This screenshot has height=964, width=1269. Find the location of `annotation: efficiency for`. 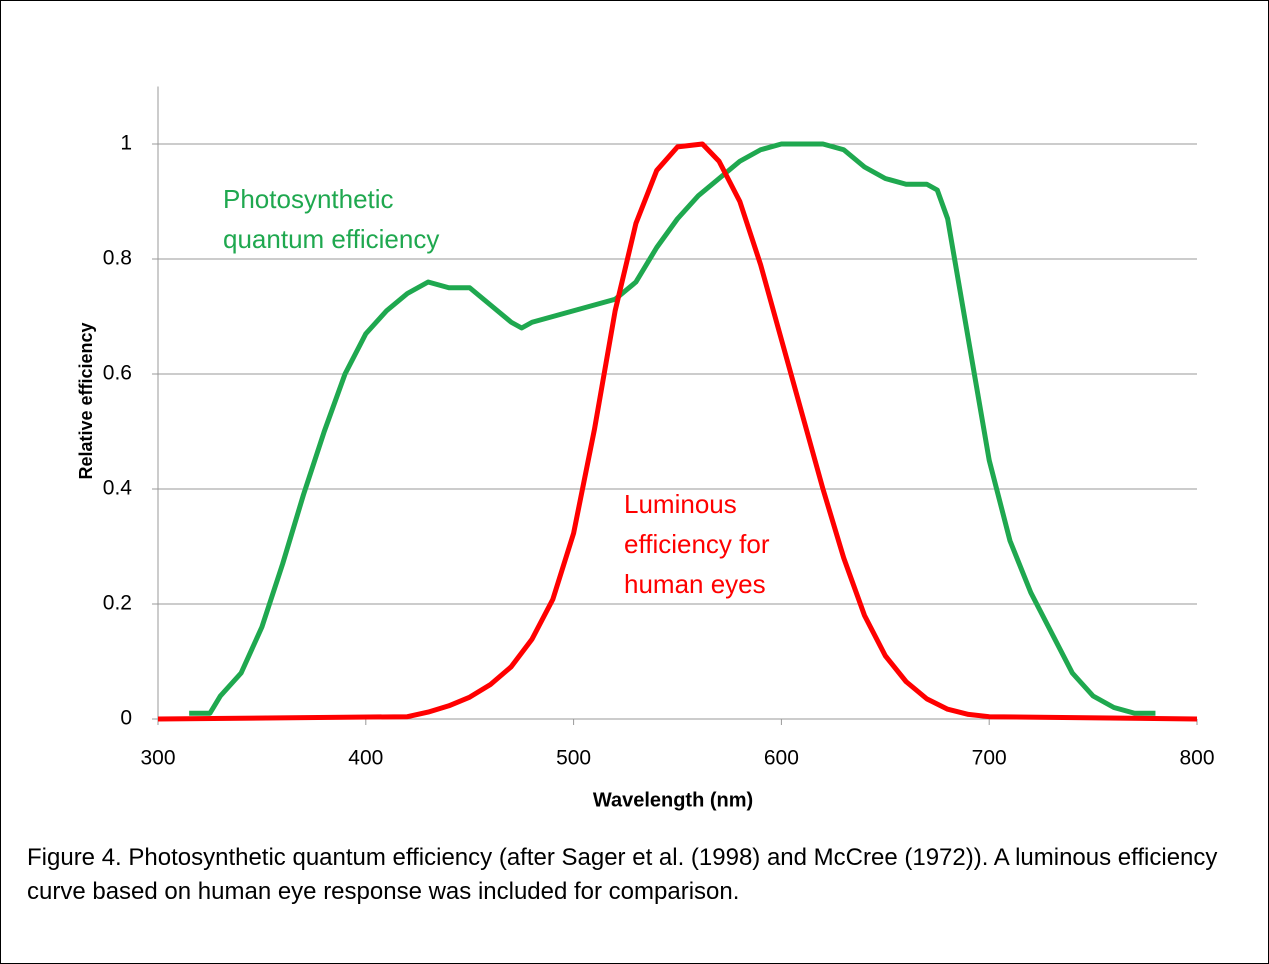

annotation: efficiency for is located at coordinates (697, 544).